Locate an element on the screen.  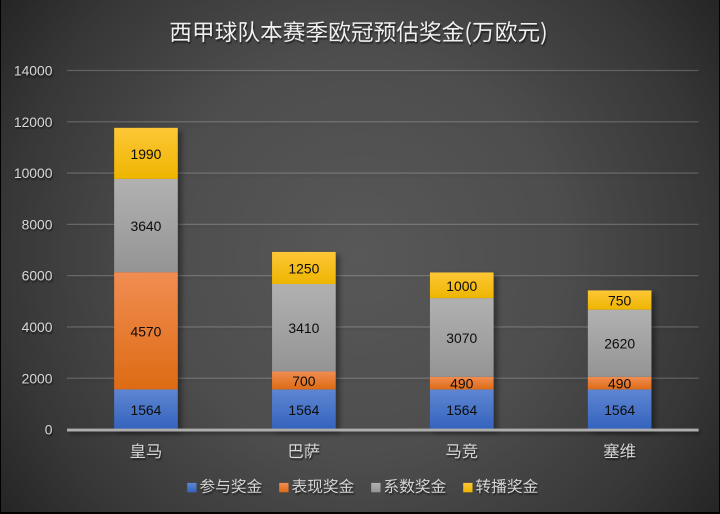
svg-text: 700 is located at coordinates (303, 381).